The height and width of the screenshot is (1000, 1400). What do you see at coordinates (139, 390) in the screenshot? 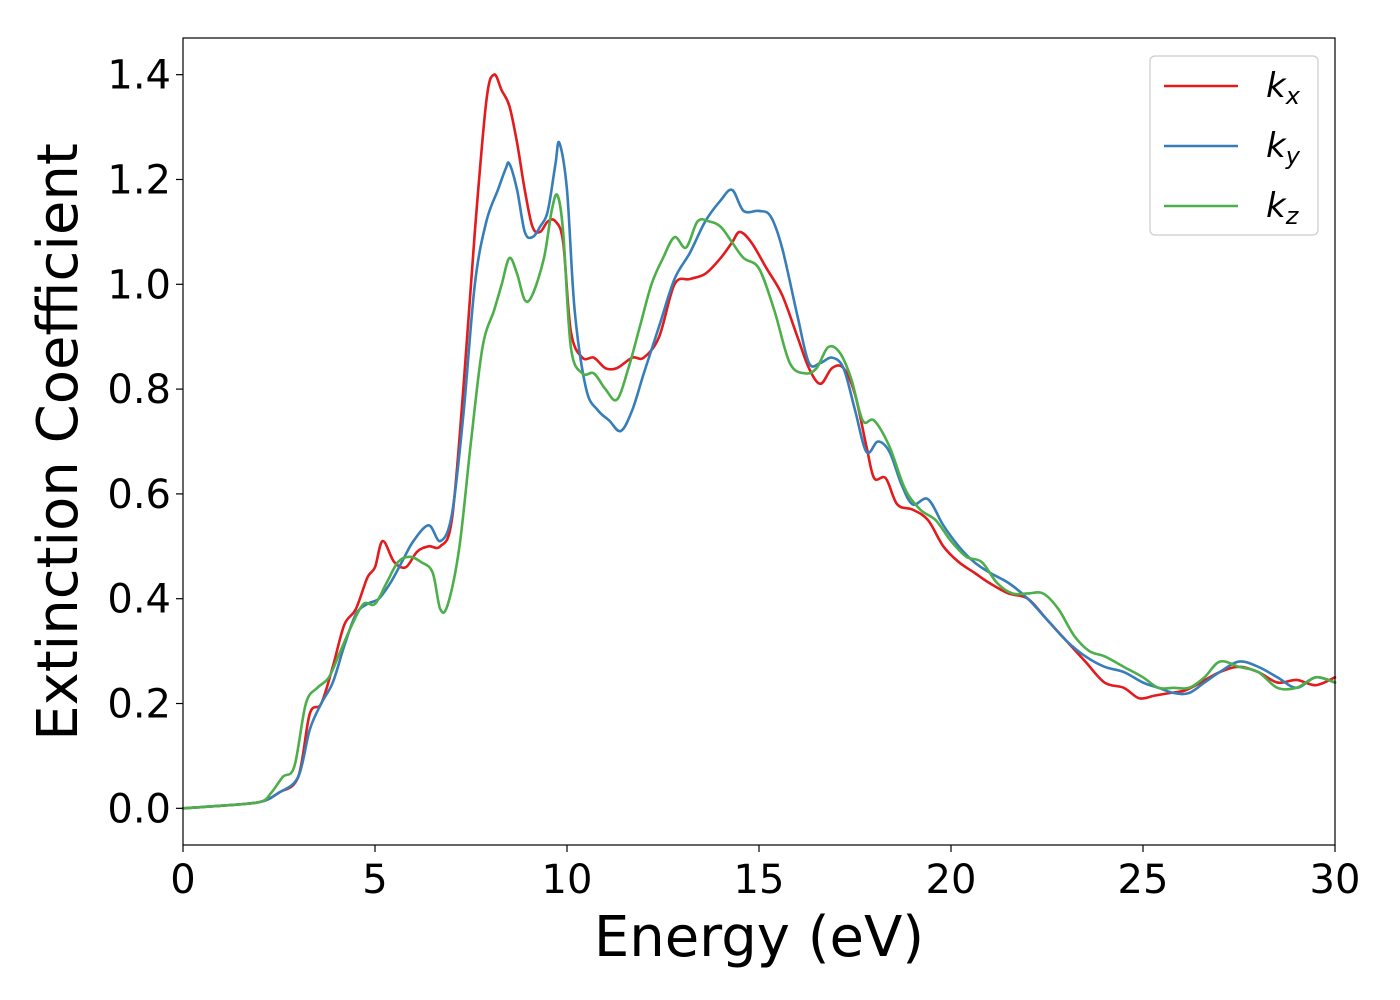
I see `y-tick-label: 0.8` at bounding box center [139, 390].